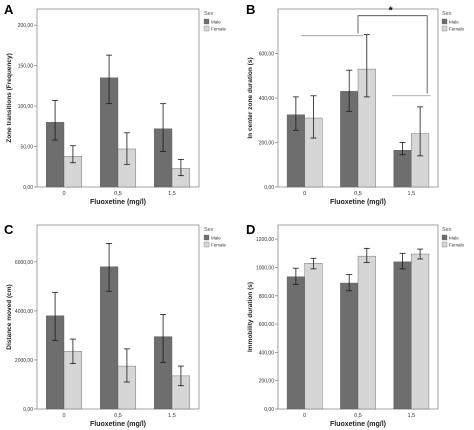 The image size is (474, 430). Describe the element at coordinates (24, 263) in the screenshot. I see `y-tick-label: 6000,00` at that location.